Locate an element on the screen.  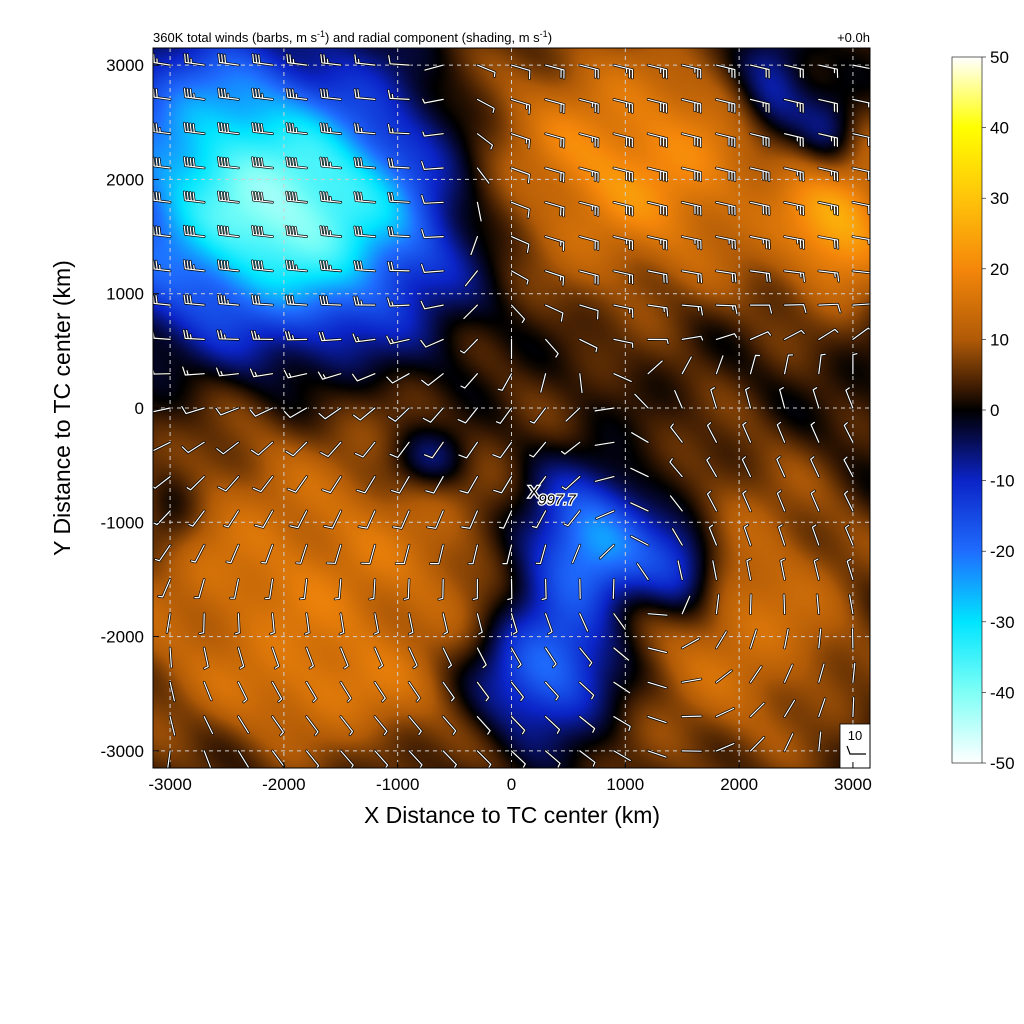
x-tick-label: 2000 is located at coordinates (739, 784).